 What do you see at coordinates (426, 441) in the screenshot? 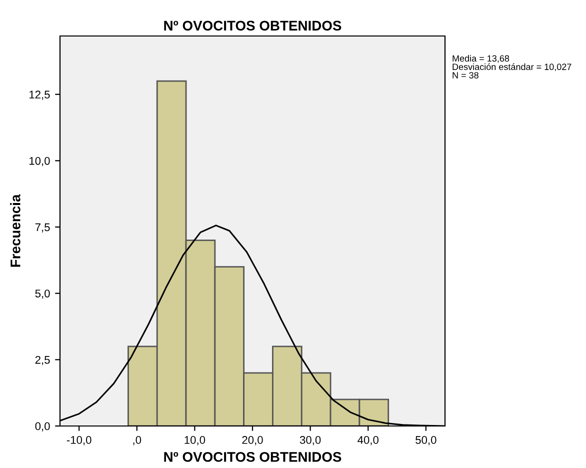
I see `x-tick-label: 50,0` at bounding box center [426, 441].